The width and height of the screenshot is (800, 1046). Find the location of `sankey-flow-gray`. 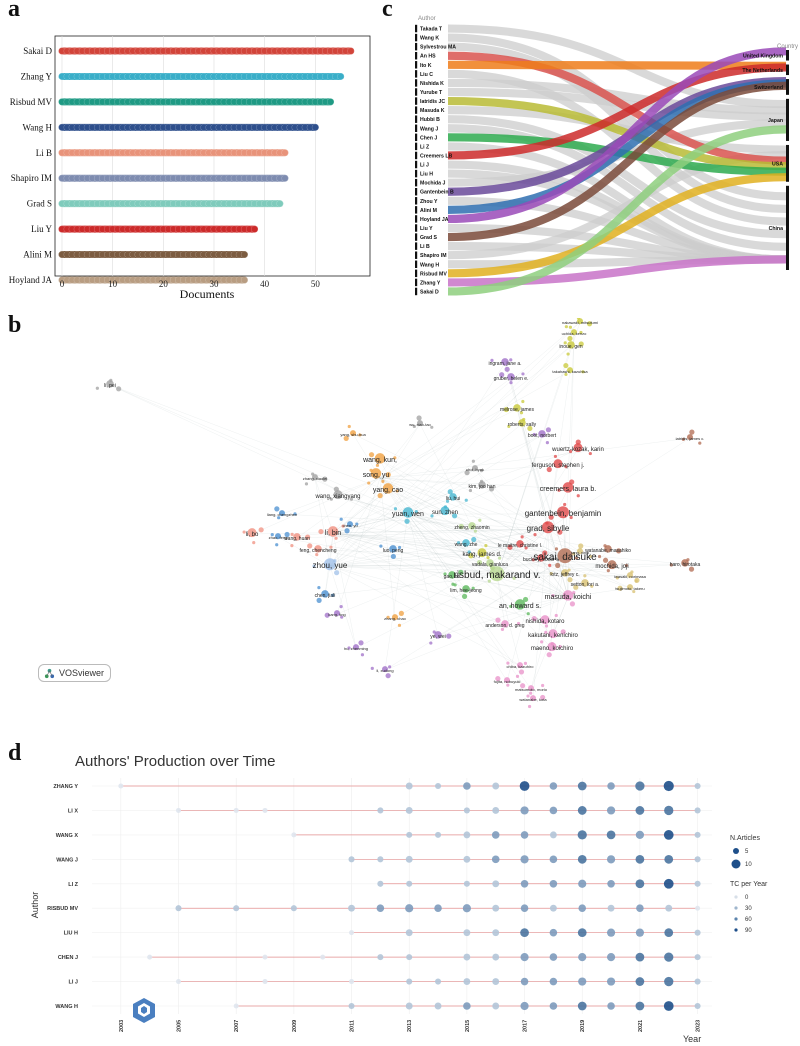

sankey-flow-gray is located at coordinates (617, 96).